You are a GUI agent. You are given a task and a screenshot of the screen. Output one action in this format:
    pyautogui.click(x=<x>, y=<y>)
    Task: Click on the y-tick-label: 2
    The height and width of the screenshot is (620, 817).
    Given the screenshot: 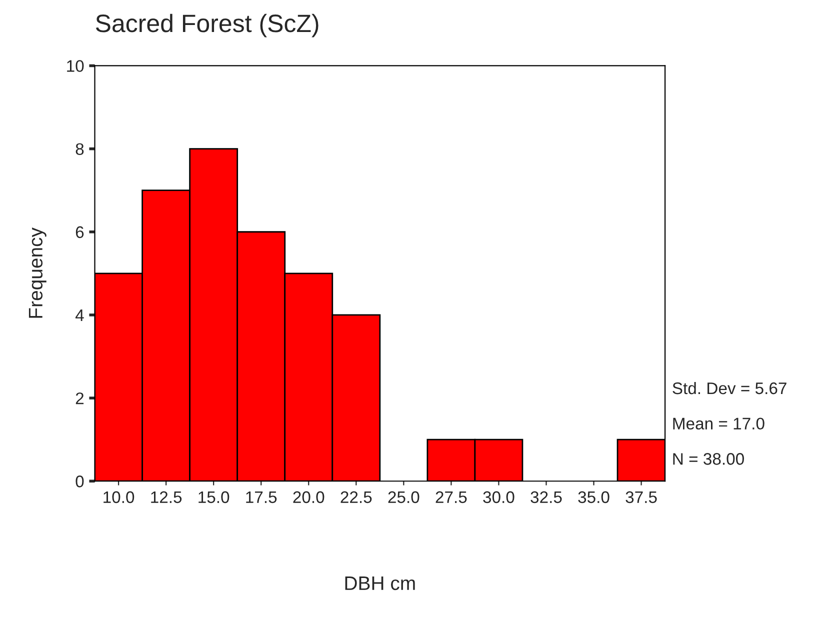 What is the action you would take?
    pyautogui.click(x=80, y=398)
    